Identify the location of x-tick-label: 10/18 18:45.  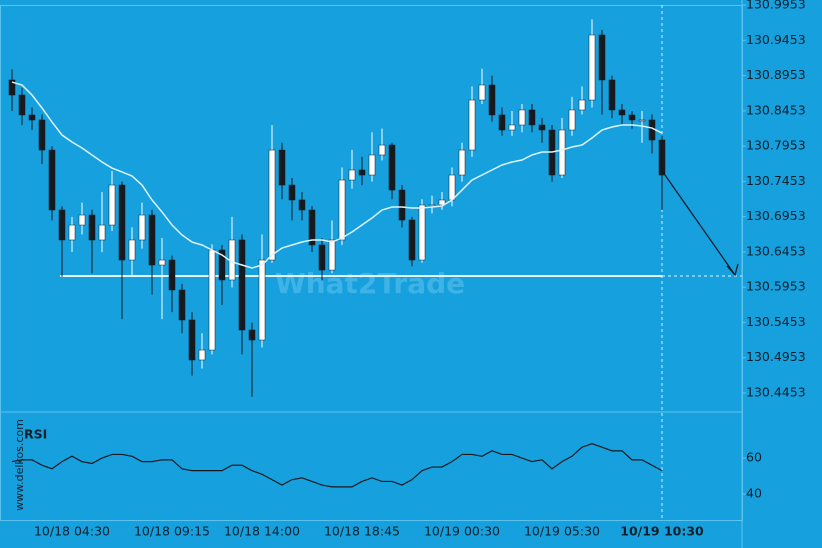
(362, 531).